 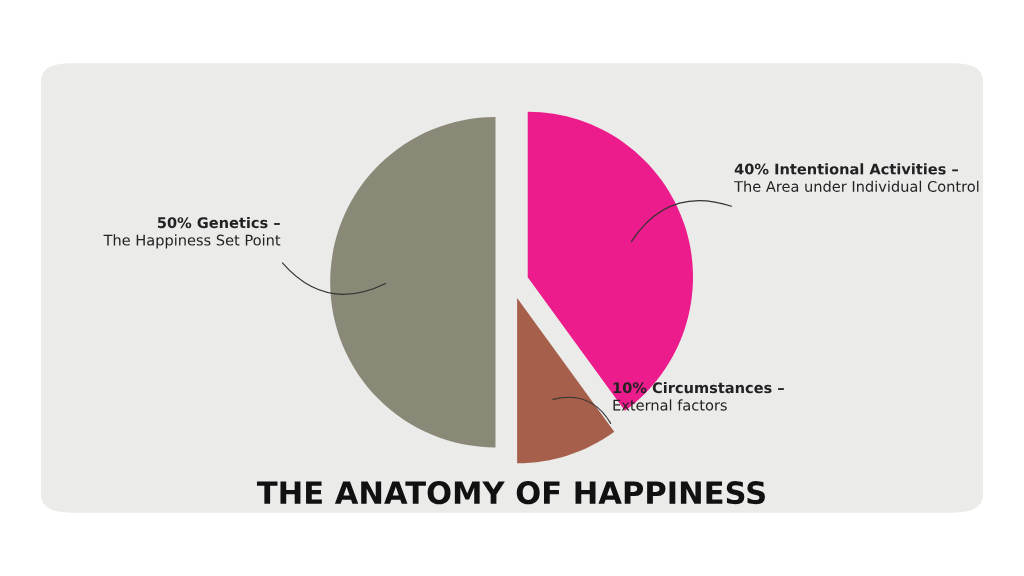 What do you see at coordinates (192, 232) in the screenshot?
I see `slice-label: 50% Genetics – The Happiness Set Point` at bounding box center [192, 232].